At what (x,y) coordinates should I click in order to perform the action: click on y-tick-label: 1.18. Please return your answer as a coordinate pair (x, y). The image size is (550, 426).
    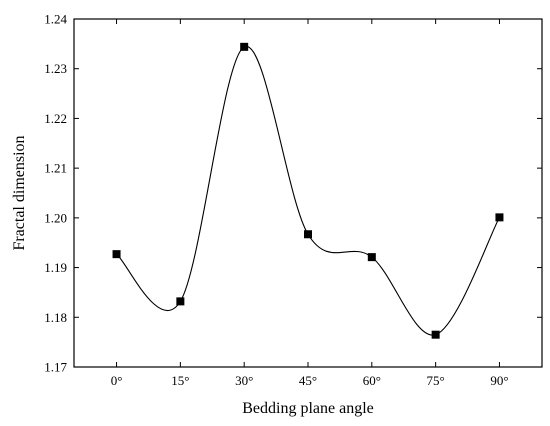
    Looking at the image, I should click on (55, 317).